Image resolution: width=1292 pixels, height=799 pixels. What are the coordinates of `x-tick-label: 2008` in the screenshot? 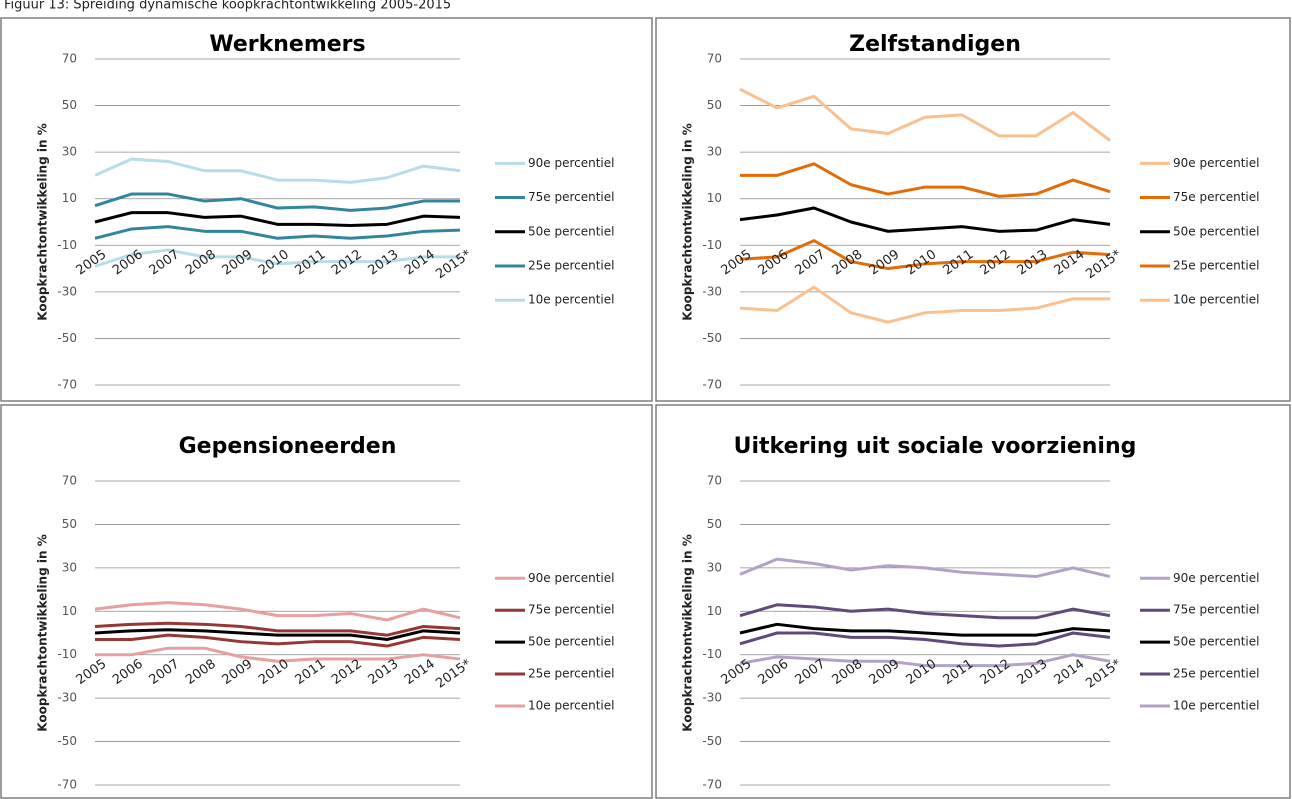 It's located at (201, 262).